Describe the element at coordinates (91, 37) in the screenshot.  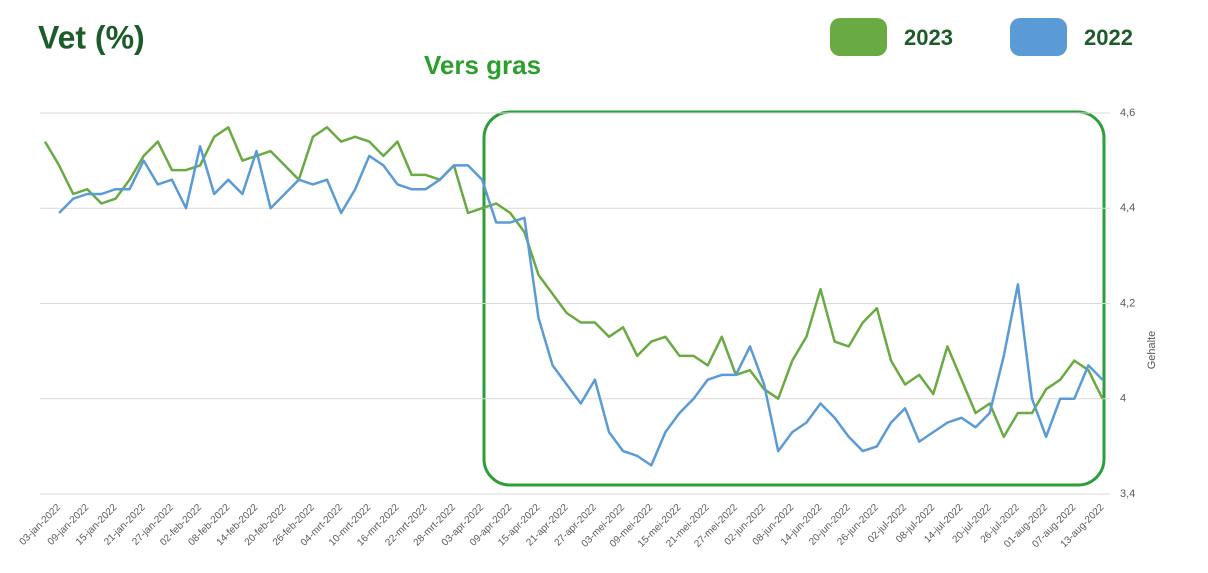
I see `chart-title: Vet (%)` at that location.